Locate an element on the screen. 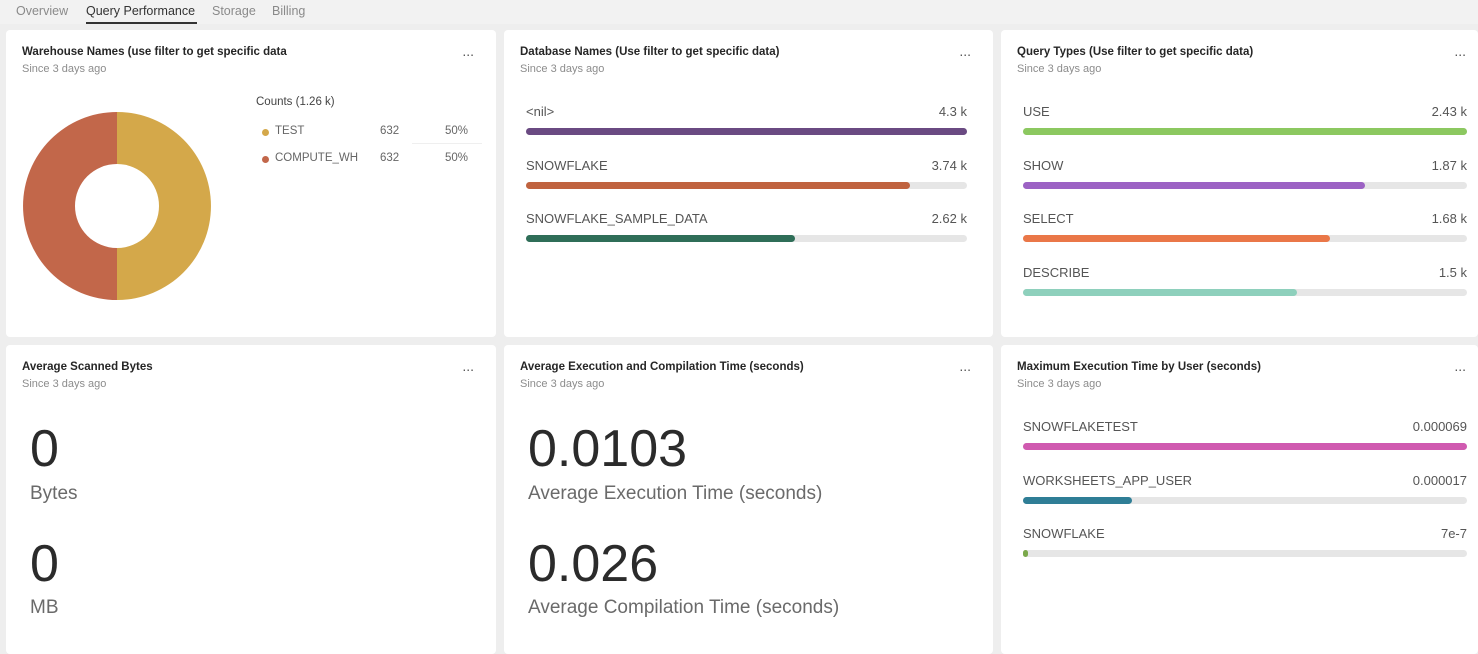 Image resolution: width=1478 pixels, height=654 pixels. bar-value: 0.000017 is located at coordinates (1439, 480).